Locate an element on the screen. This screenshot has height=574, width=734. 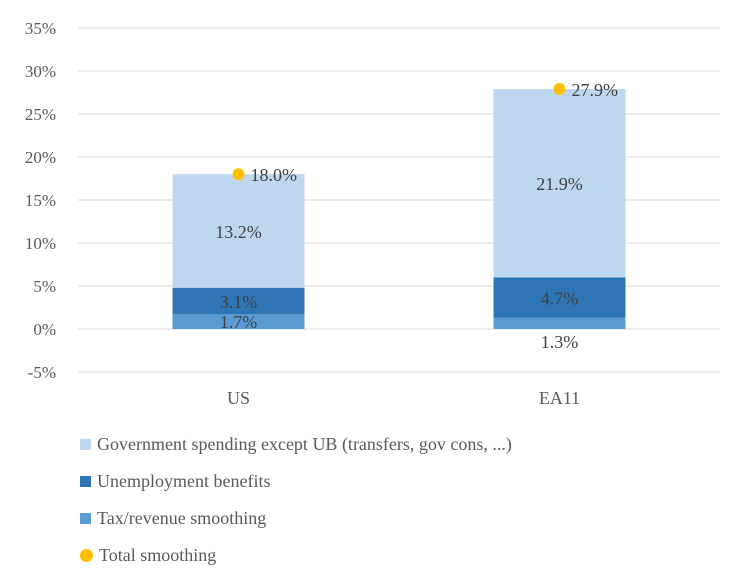
data-label: 21.9% is located at coordinates (559, 184).